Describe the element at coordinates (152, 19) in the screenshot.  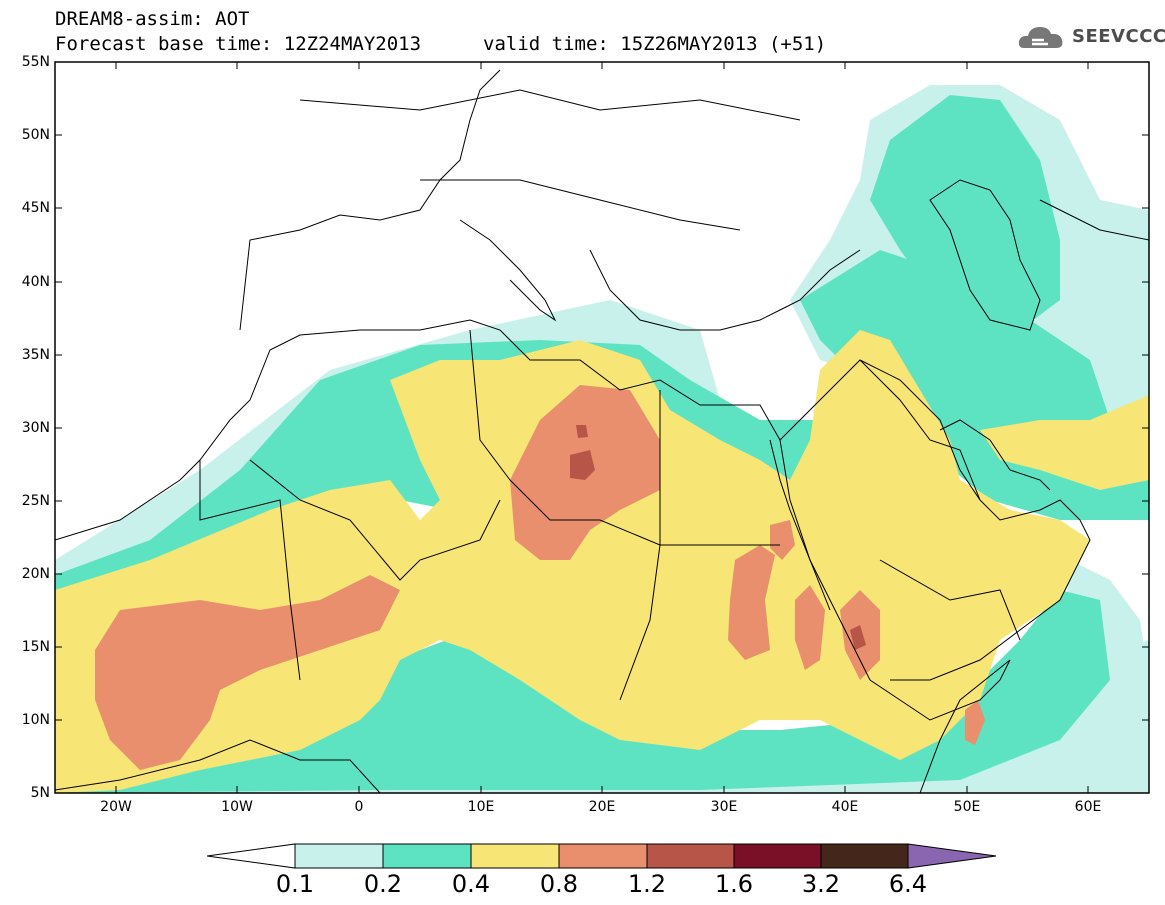
I see `chart-title: DREAM8-assim: AOT` at that location.